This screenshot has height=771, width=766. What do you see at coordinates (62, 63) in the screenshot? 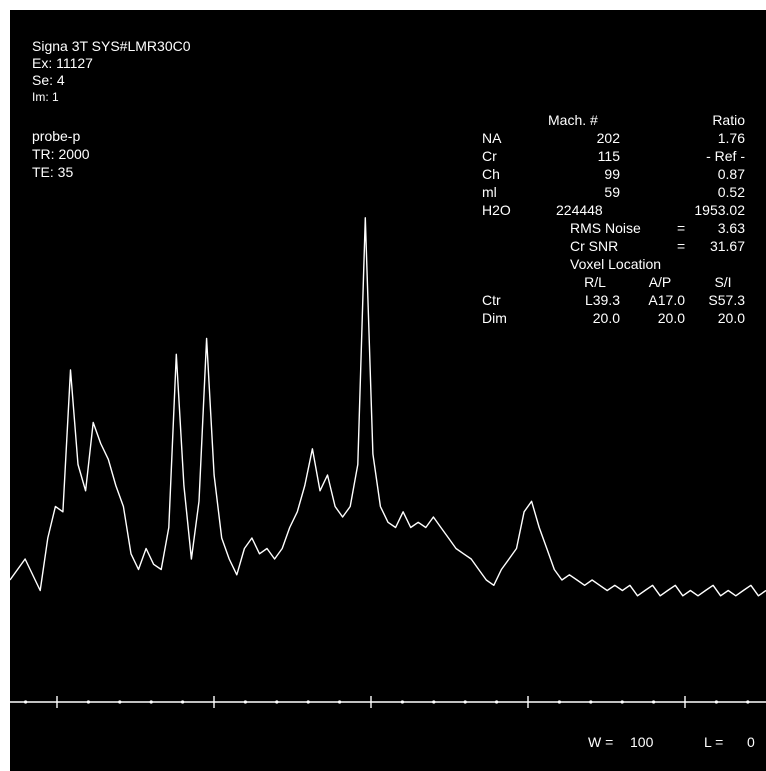
I see `exam-label: Ex: 11127` at bounding box center [62, 63].